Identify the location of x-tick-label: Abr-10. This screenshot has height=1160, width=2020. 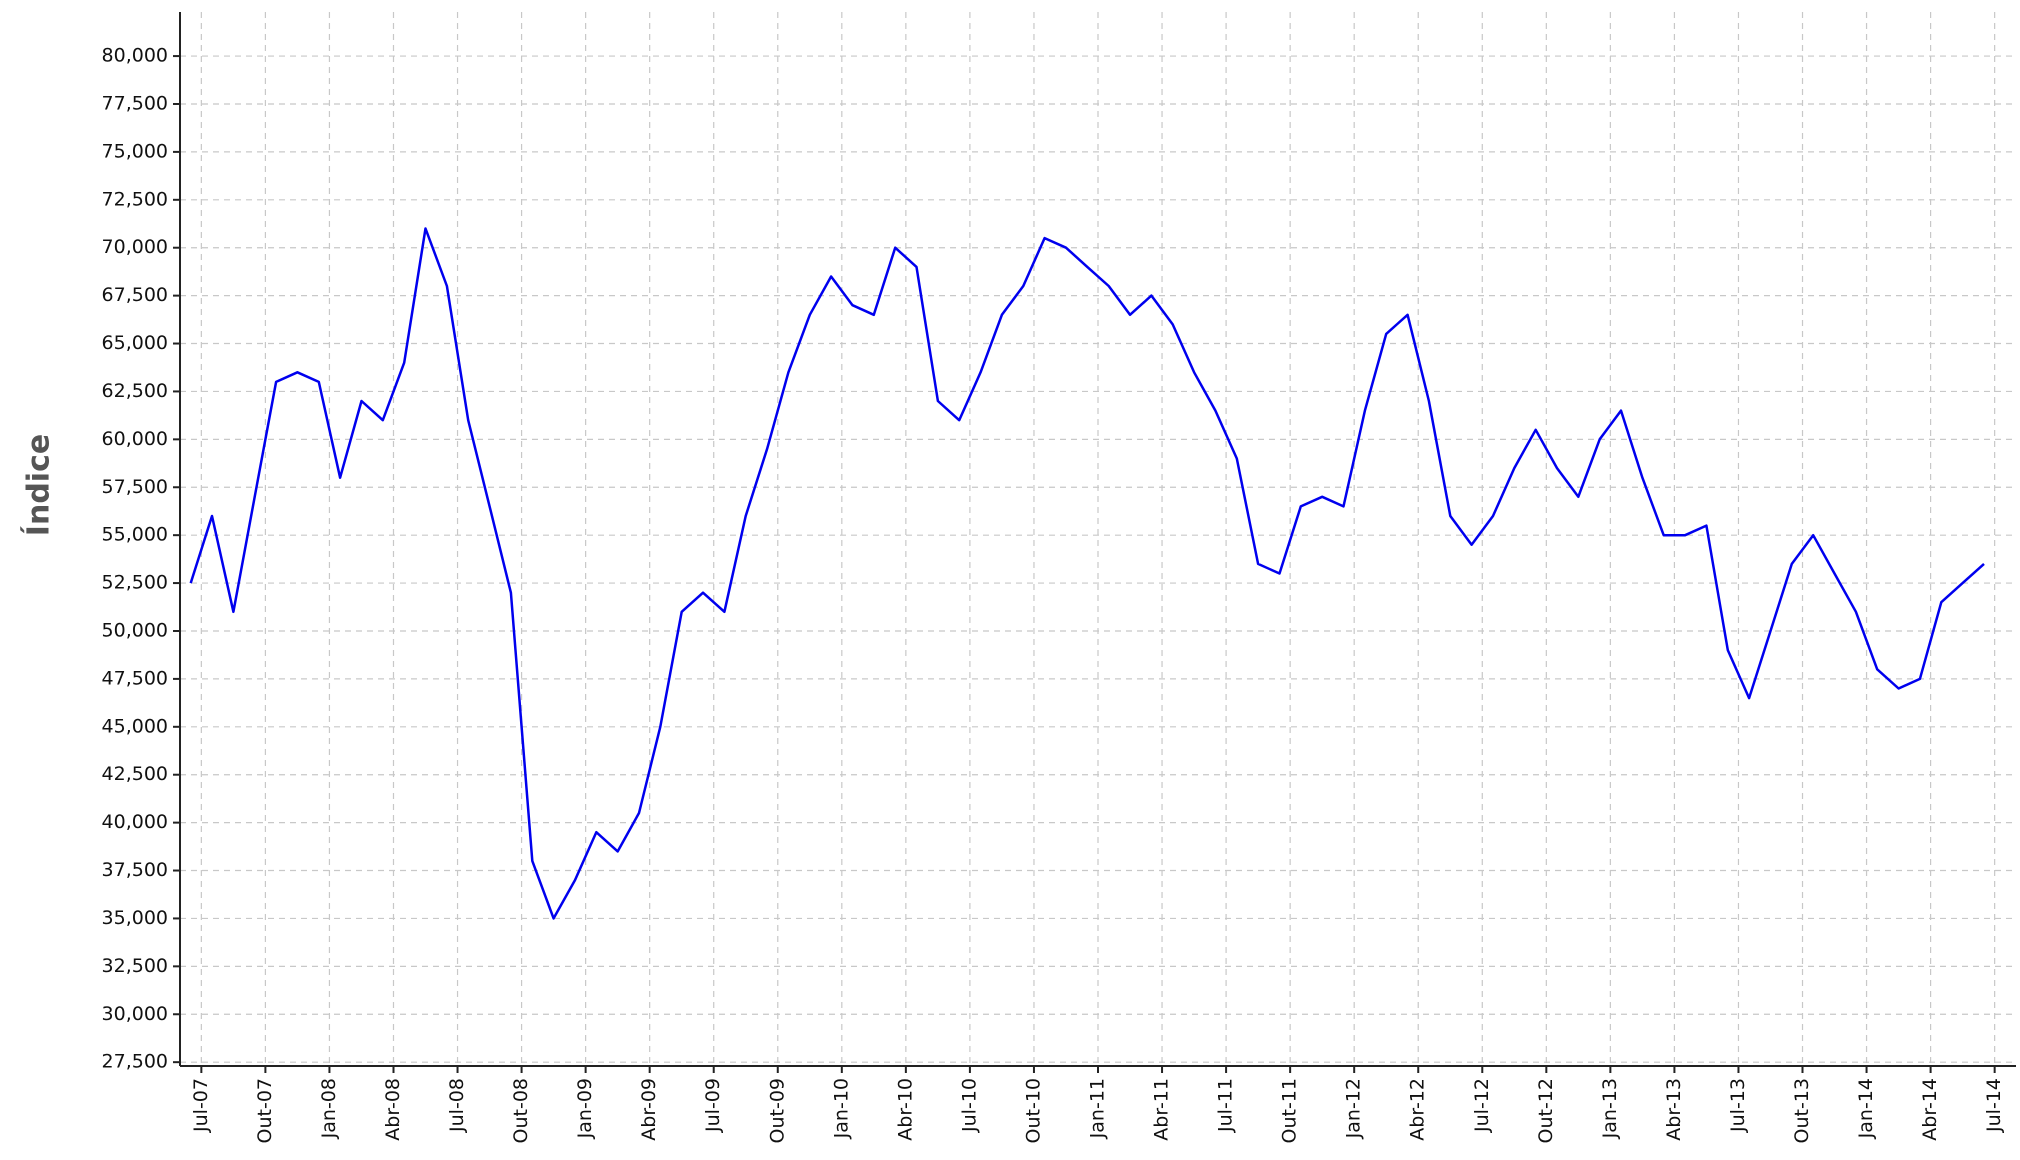
(905, 1109).